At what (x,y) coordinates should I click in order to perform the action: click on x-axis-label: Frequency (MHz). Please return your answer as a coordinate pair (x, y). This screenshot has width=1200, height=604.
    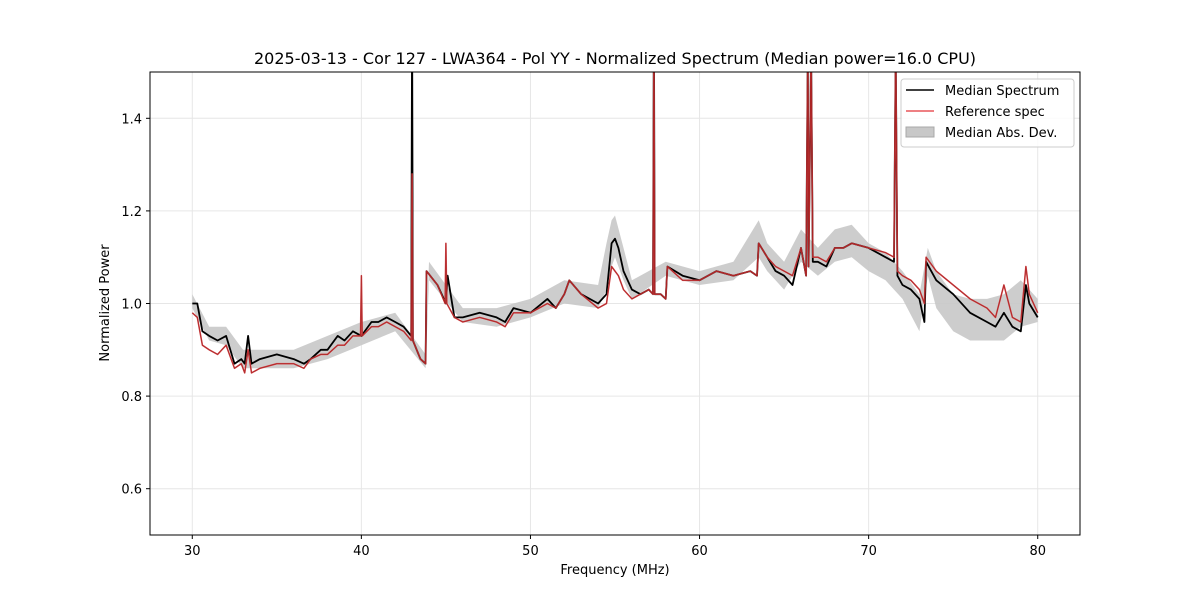
    Looking at the image, I should click on (614, 570).